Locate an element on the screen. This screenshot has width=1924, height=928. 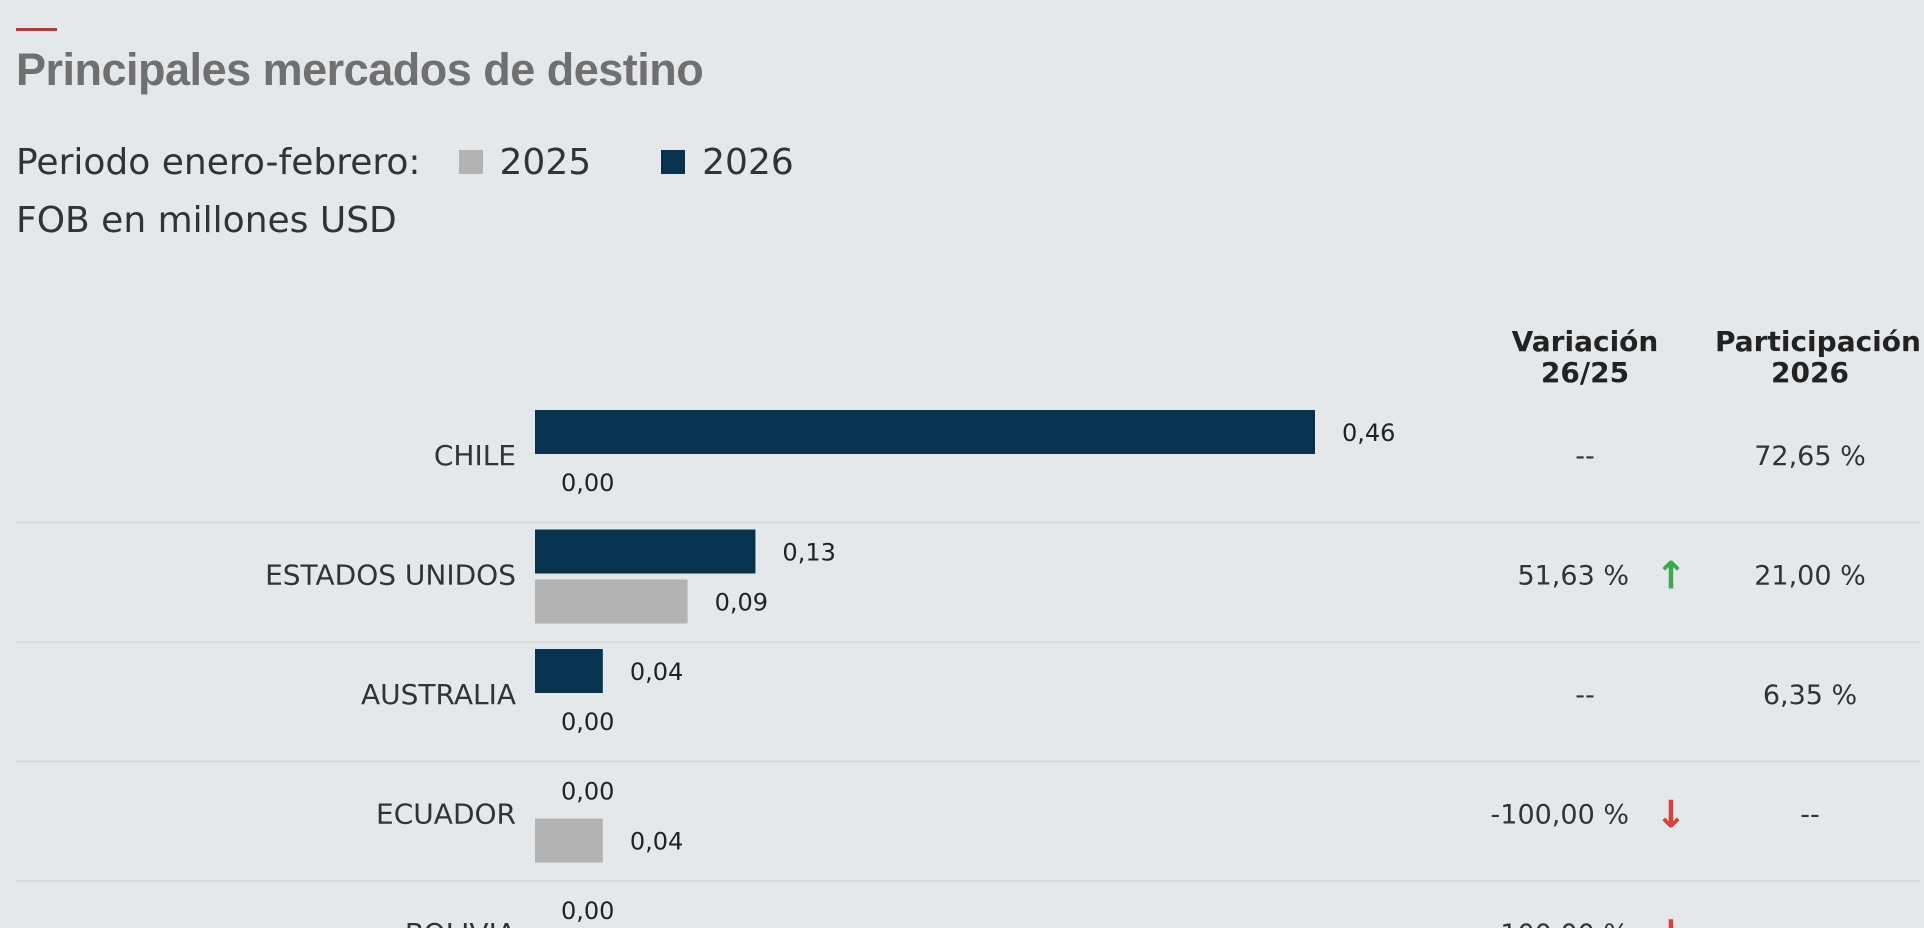
share-value-chile: 72,65 % is located at coordinates (1810, 456).